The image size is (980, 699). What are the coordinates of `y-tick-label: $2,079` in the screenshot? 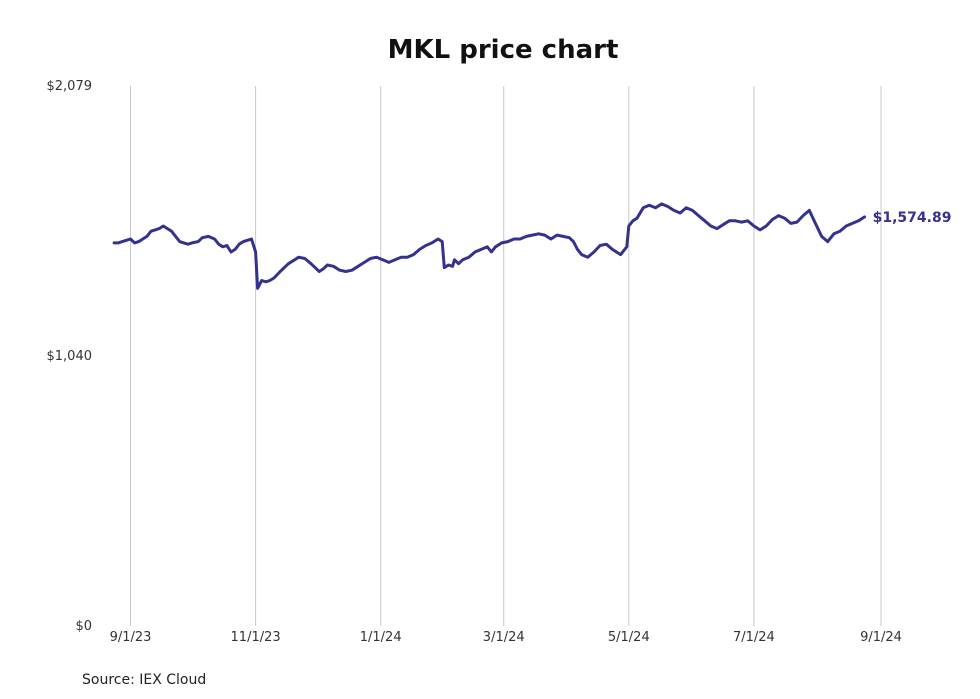 It's located at (70, 86).